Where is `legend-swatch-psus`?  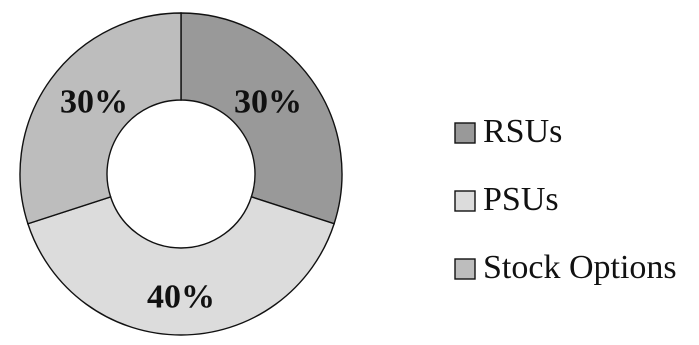 legend-swatch-psus is located at coordinates (465, 201).